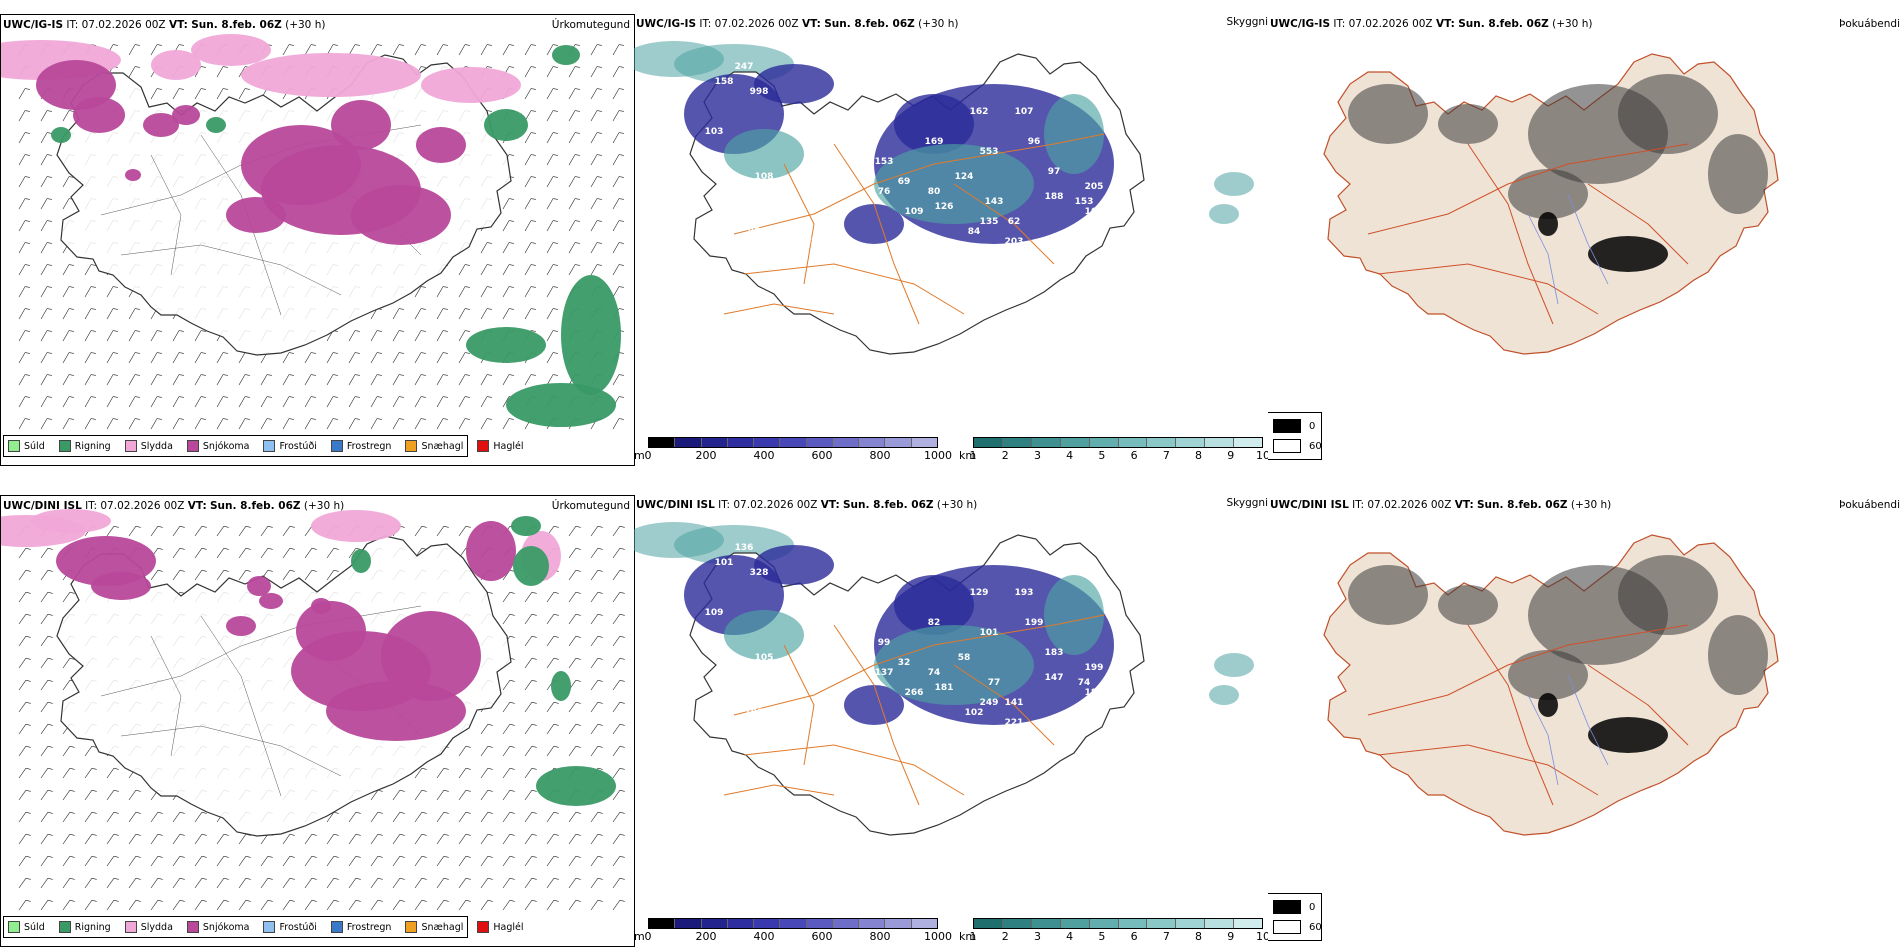  What do you see at coordinates (973, 936) in the screenshot?
I see `colorbar-tick: 1` at bounding box center [973, 936].